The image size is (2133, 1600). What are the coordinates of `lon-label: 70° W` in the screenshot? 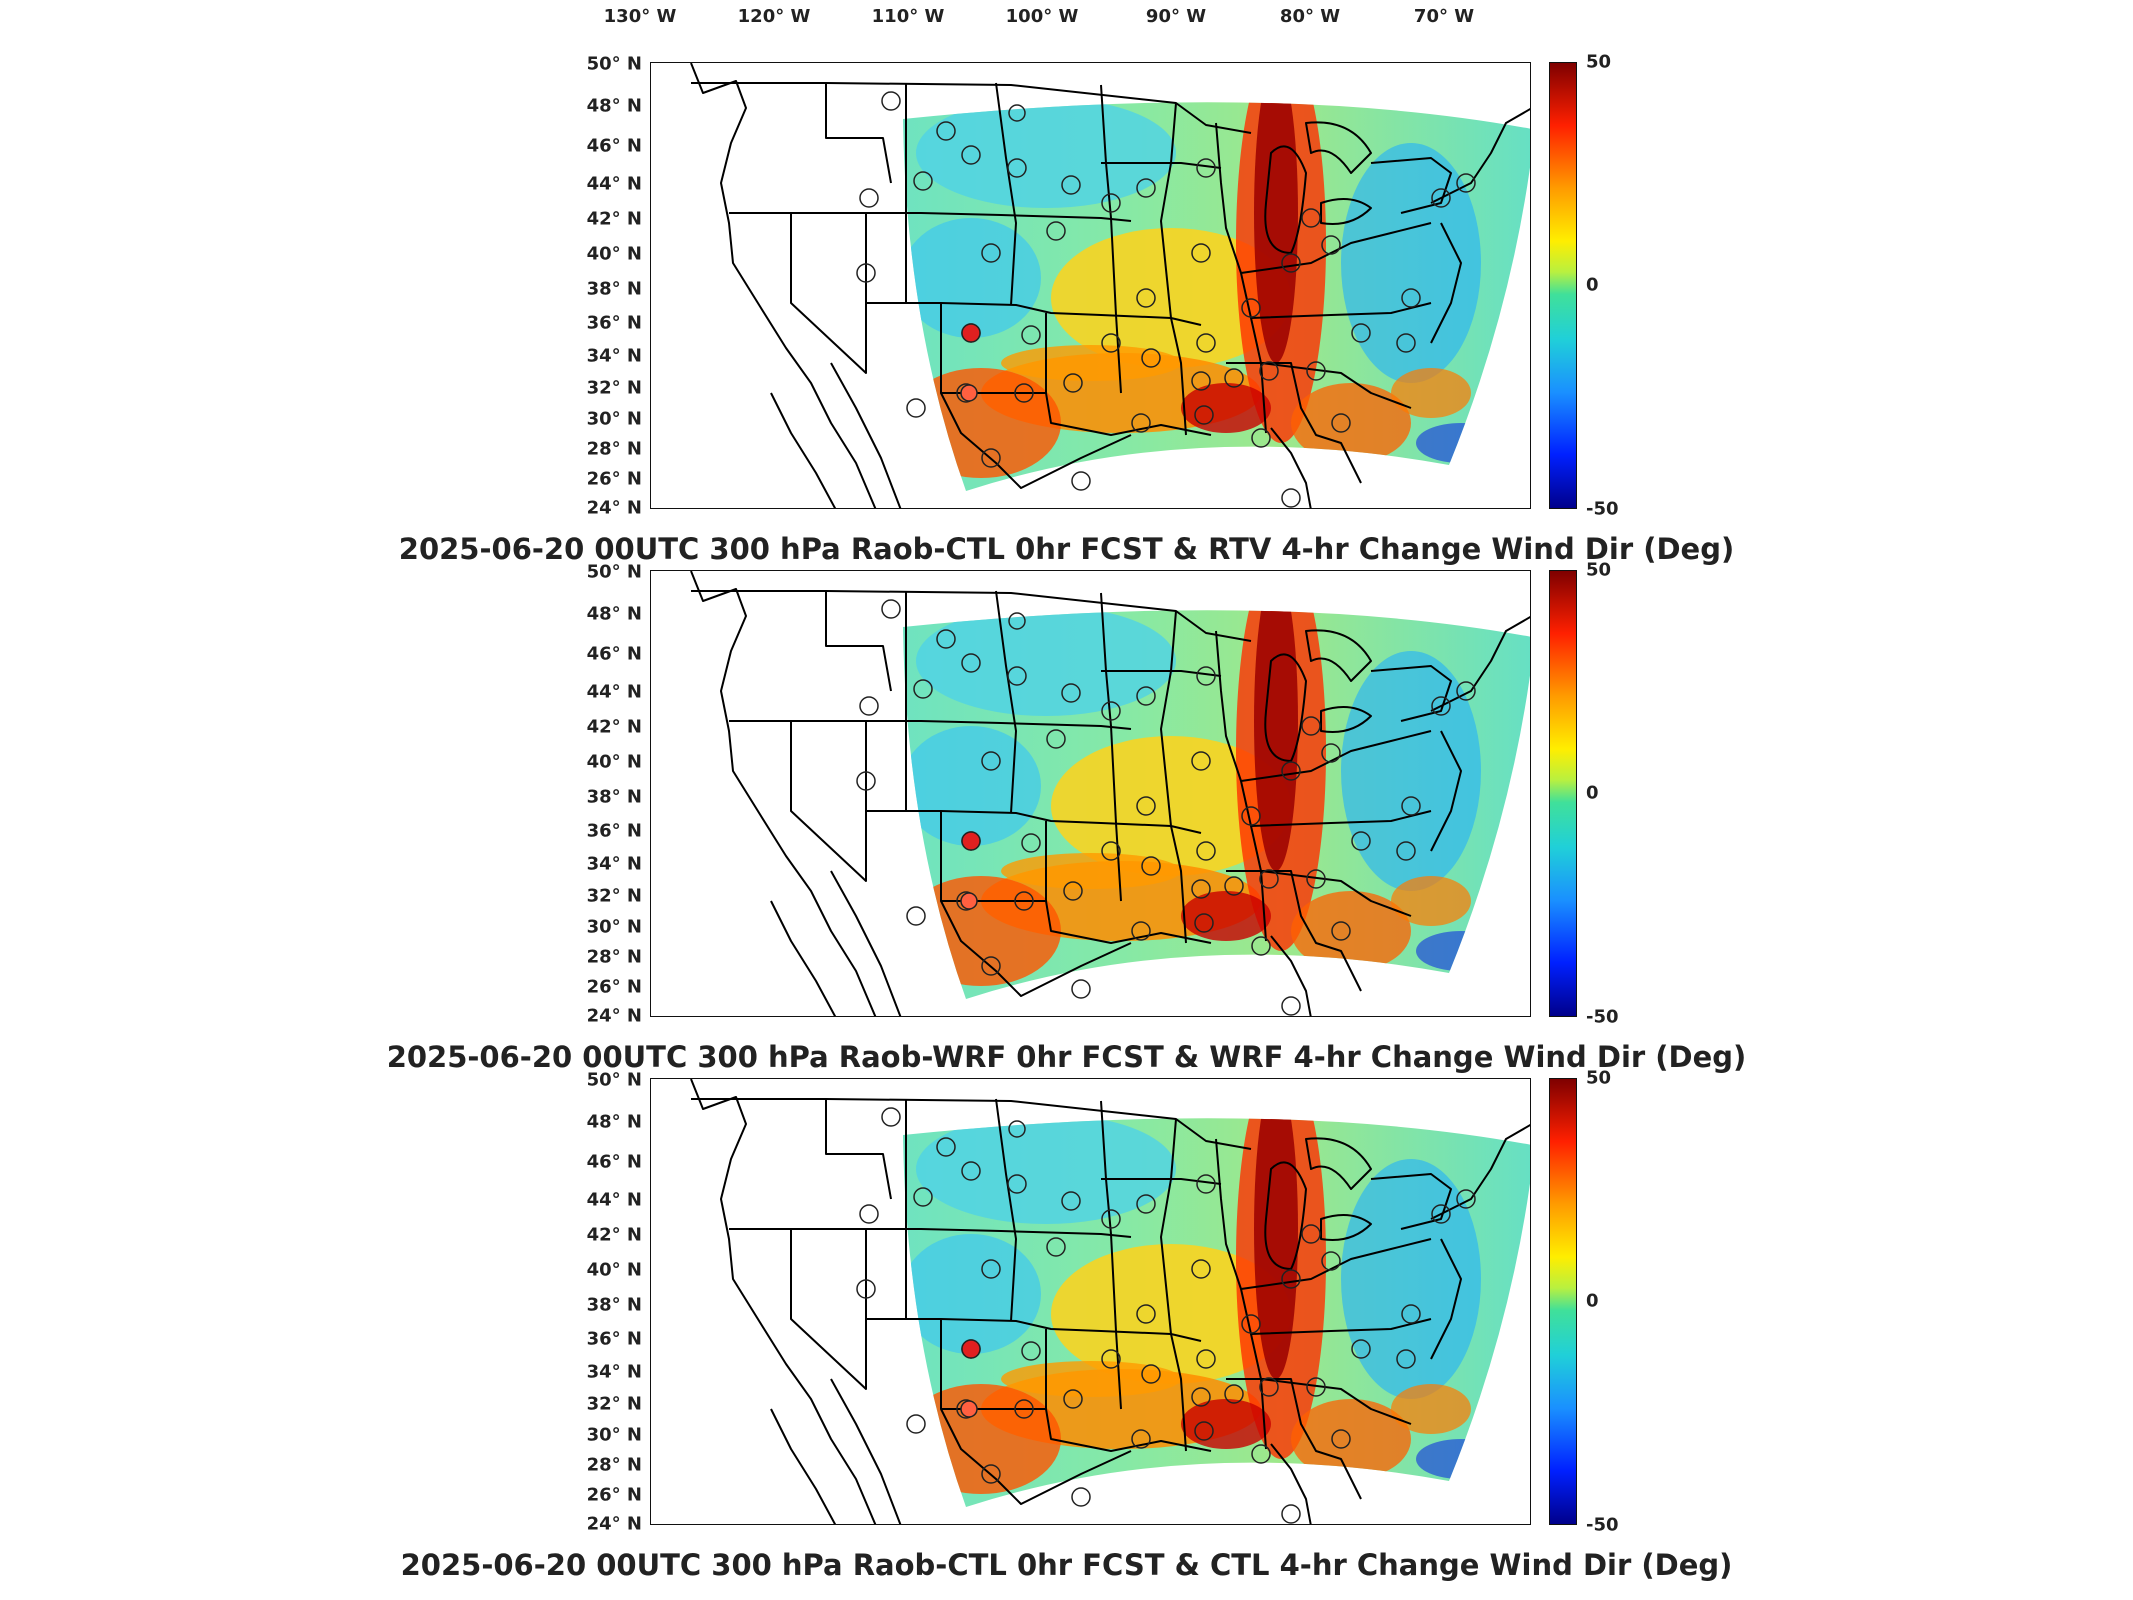 It's located at (1444, 16).